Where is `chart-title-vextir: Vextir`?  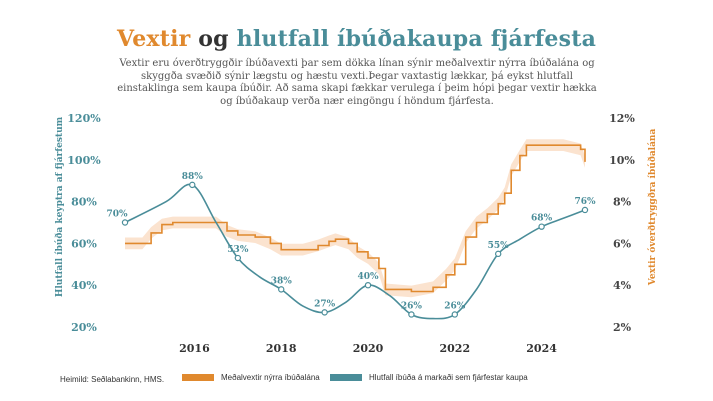
chart-title-vextir: Vextir is located at coordinates (153, 39).